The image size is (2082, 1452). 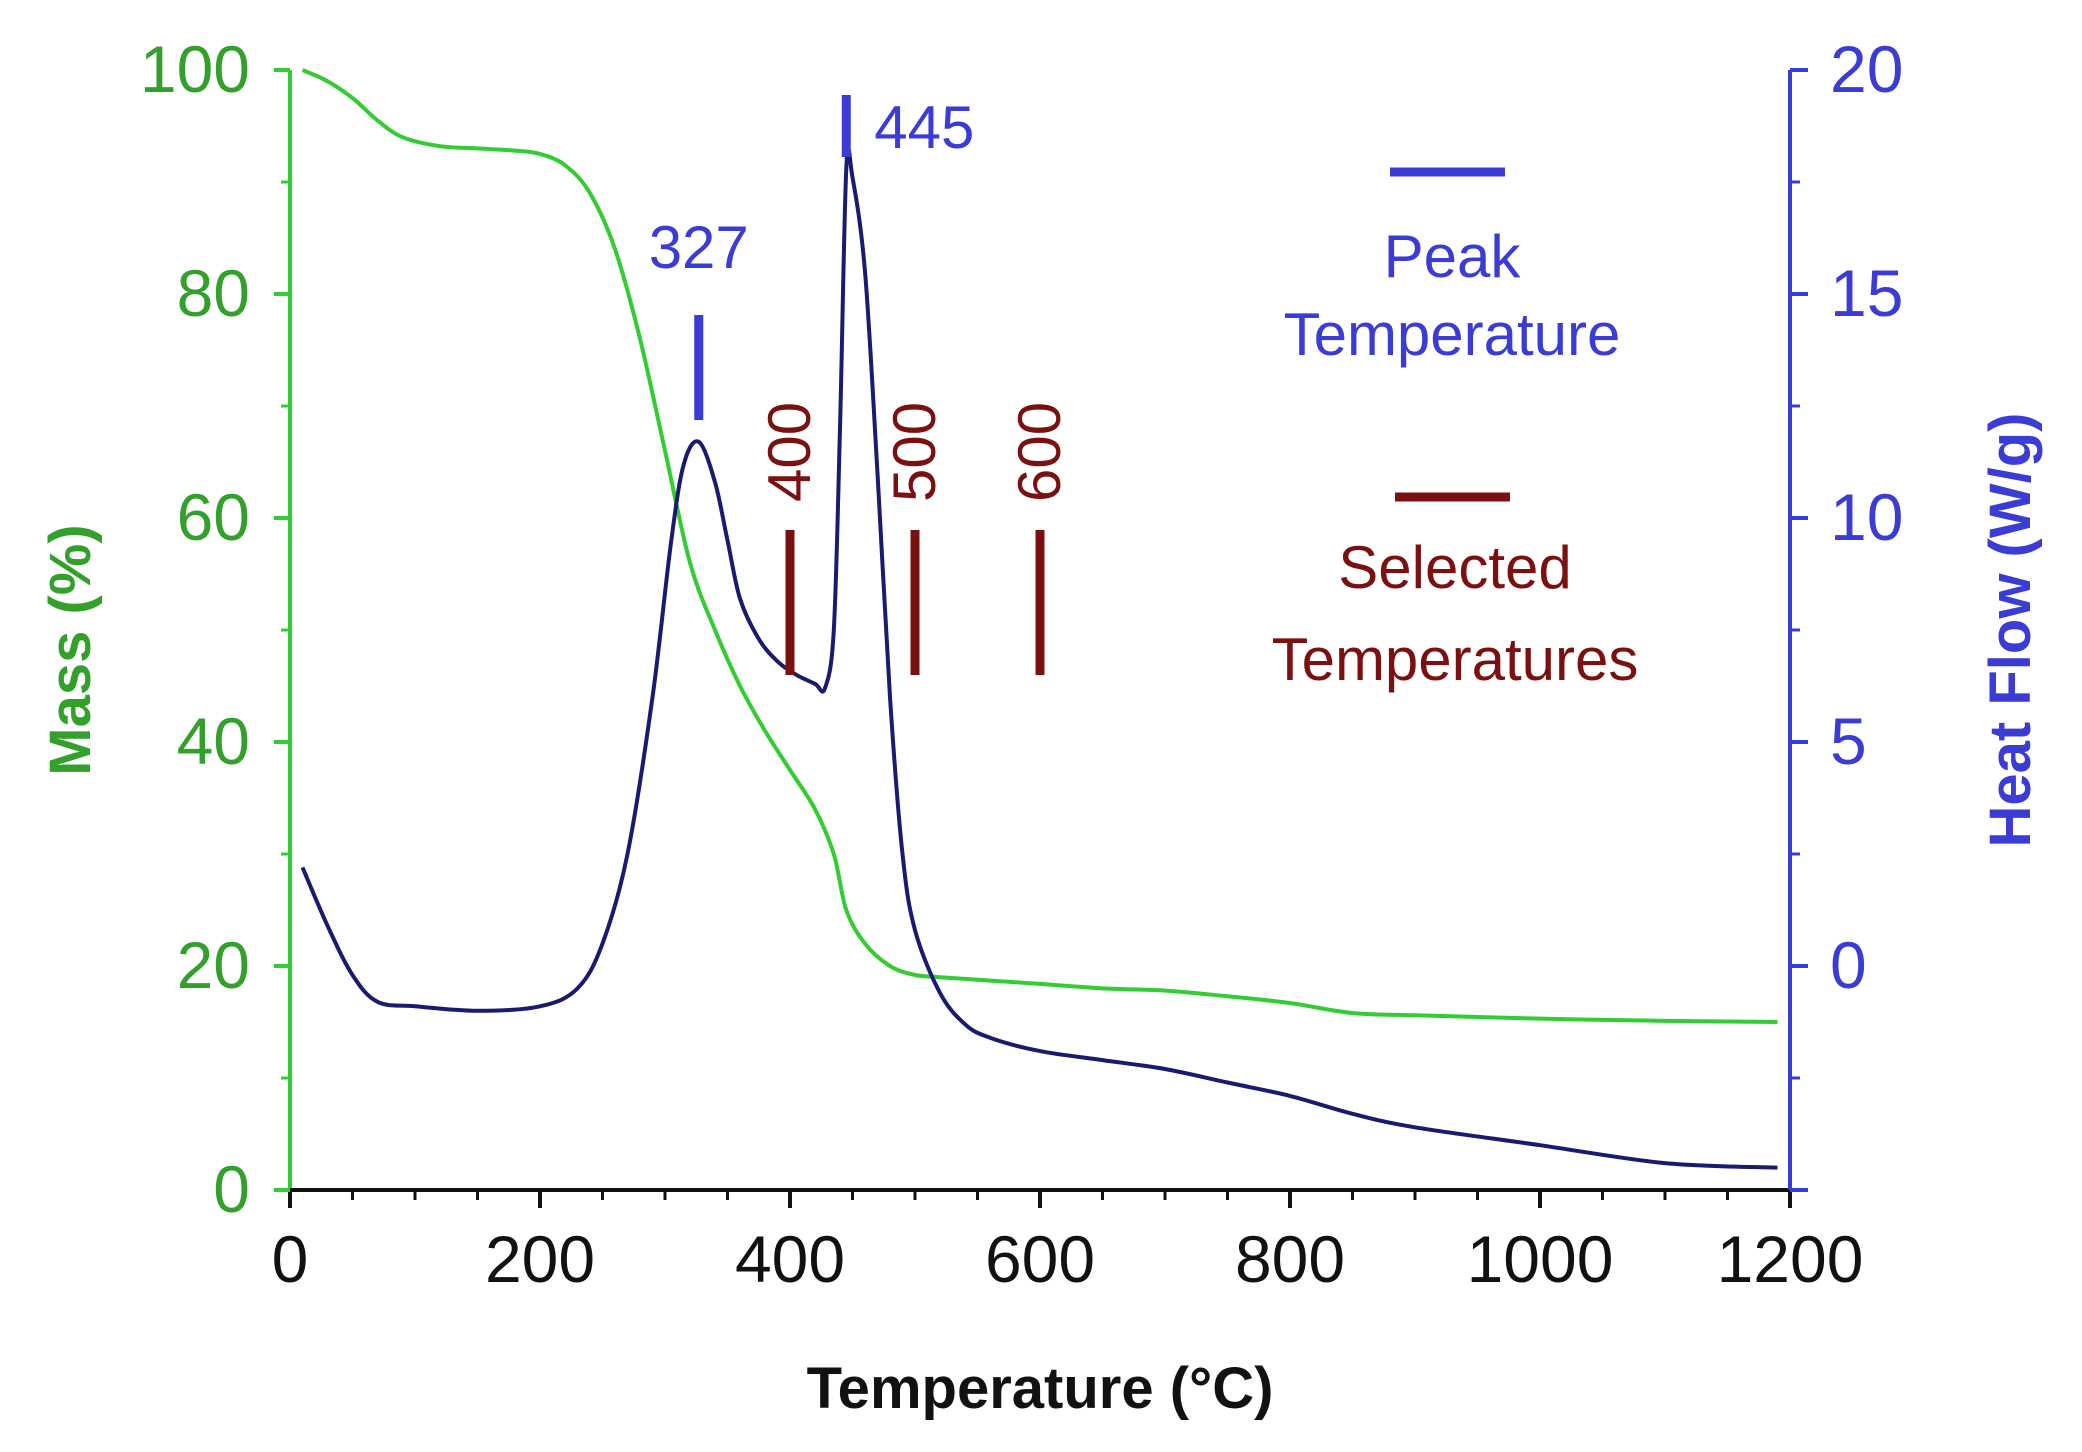 I want to click on y-right-tick-label: 15, so click(x=1866, y=293).